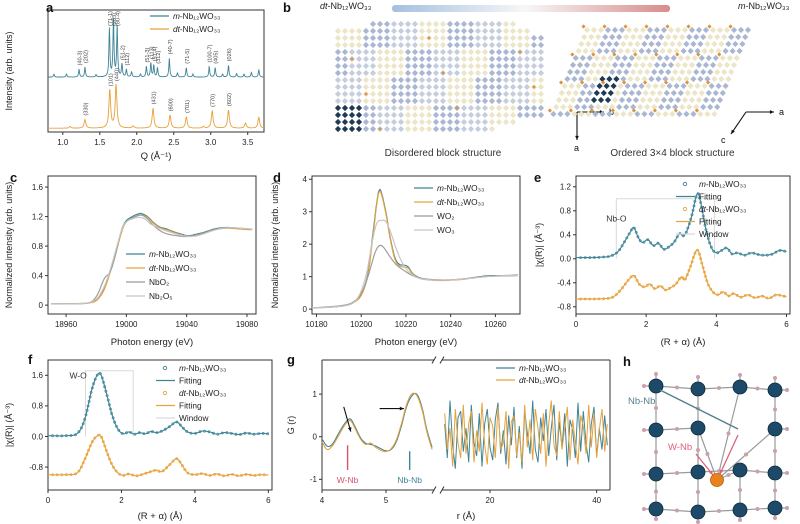 The width and height of the screenshot is (800, 524). What do you see at coordinates (291, 359) in the screenshot?
I see `panel-g-letter: g` at bounding box center [291, 359].